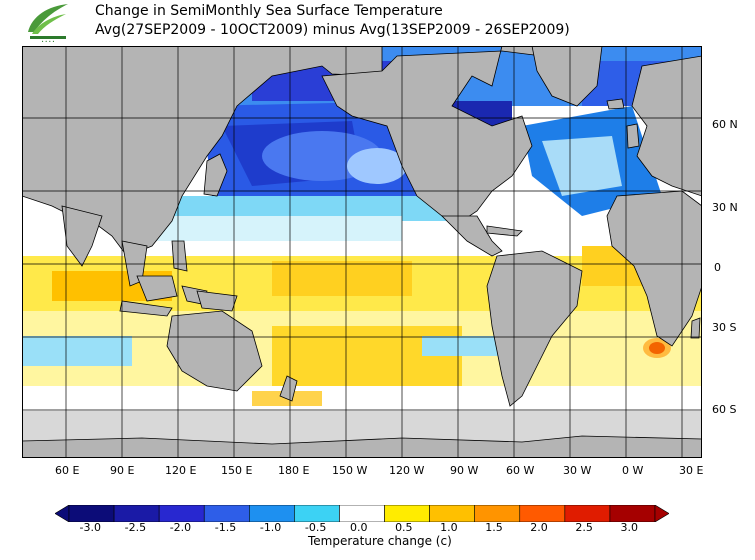 The width and height of the screenshot is (755, 560). I want to click on colorbar-tick-label: -3.0, so click(90, 527).